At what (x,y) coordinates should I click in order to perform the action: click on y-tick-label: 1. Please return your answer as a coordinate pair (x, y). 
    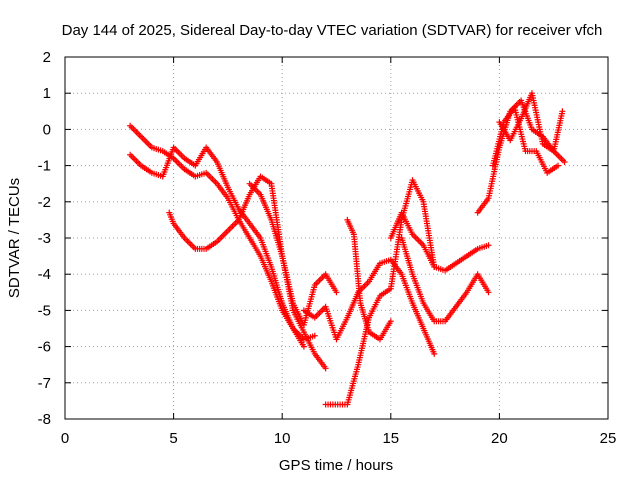
    Looking at the image, I should click on (47, 93).